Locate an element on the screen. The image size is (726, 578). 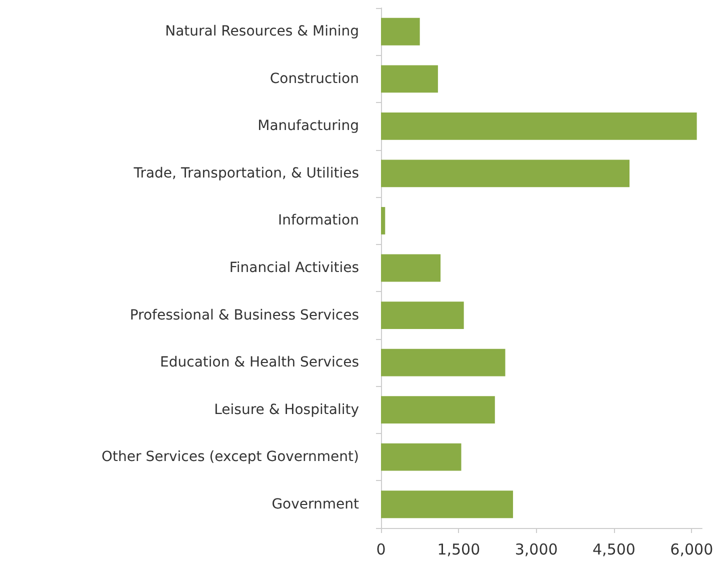
y-tick-label: Information is located at coordinates (318, 220).